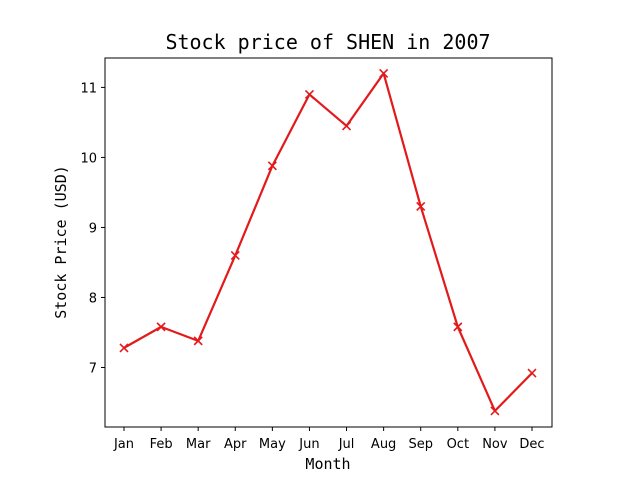  I want to click on x-tick-label: Nov, so click(495, 444).